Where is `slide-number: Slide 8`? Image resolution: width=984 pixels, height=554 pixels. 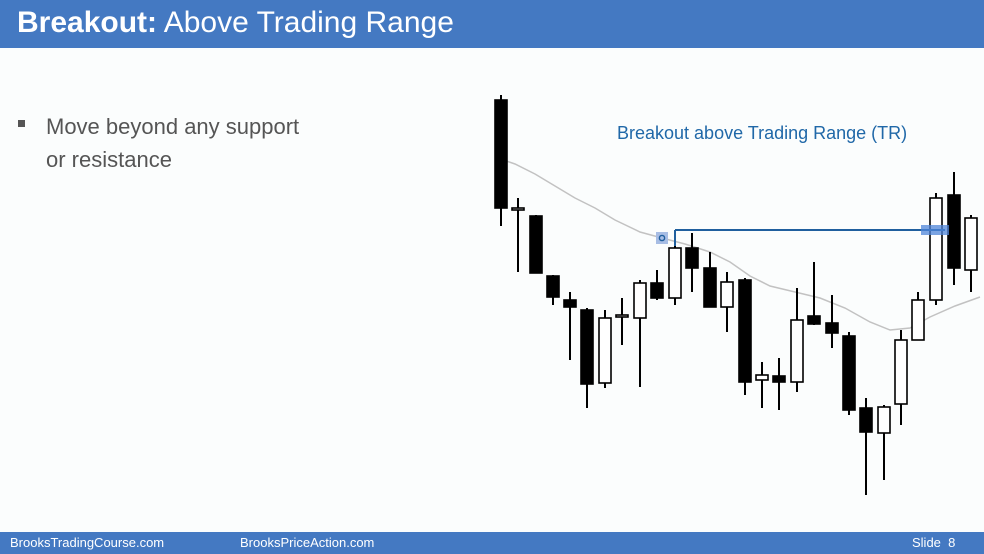
slide-number: Slide 8 is located at coordinates (933, 543).